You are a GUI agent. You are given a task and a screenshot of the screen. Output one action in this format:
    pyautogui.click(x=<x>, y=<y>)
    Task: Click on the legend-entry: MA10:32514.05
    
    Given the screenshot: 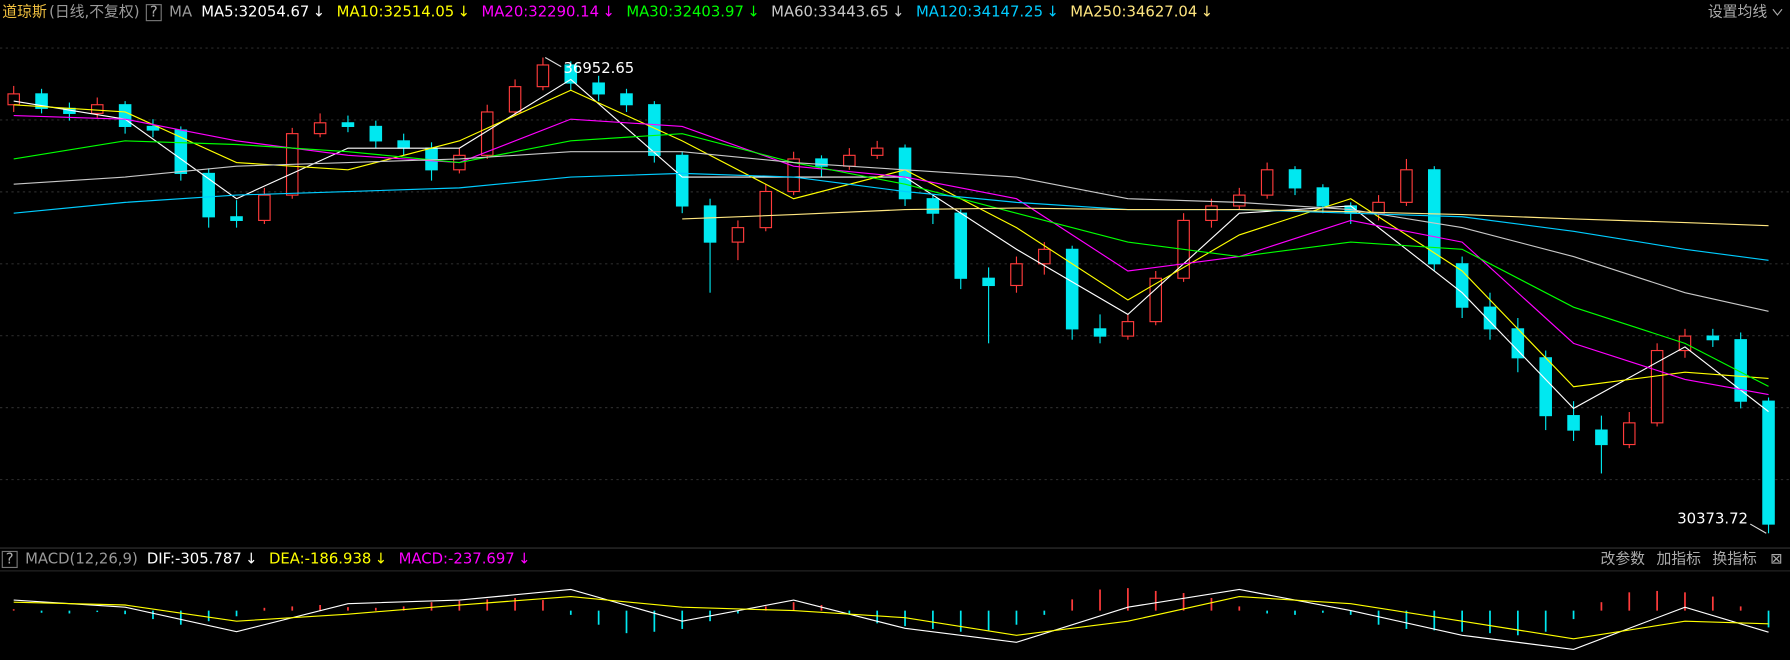 What is the action you would take?
    pyautogui.click(x=396, y=12)
    